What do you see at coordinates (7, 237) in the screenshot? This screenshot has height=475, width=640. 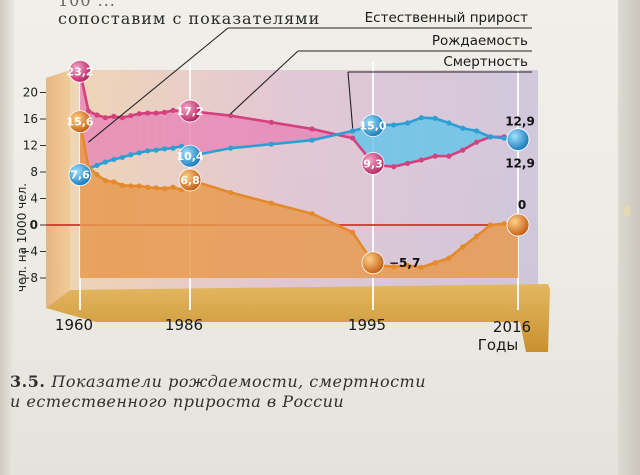 I see `book-spine` at bounding box center [7, 237].